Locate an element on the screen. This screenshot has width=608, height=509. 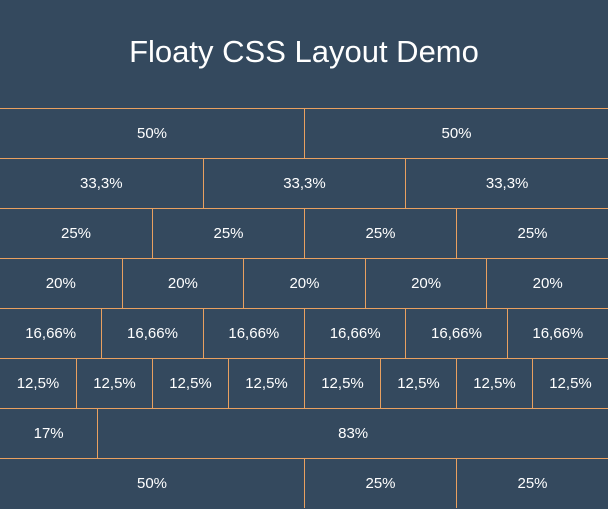
page-title: Floaty CSS Layout Demo is located at coordinates (304, 51).